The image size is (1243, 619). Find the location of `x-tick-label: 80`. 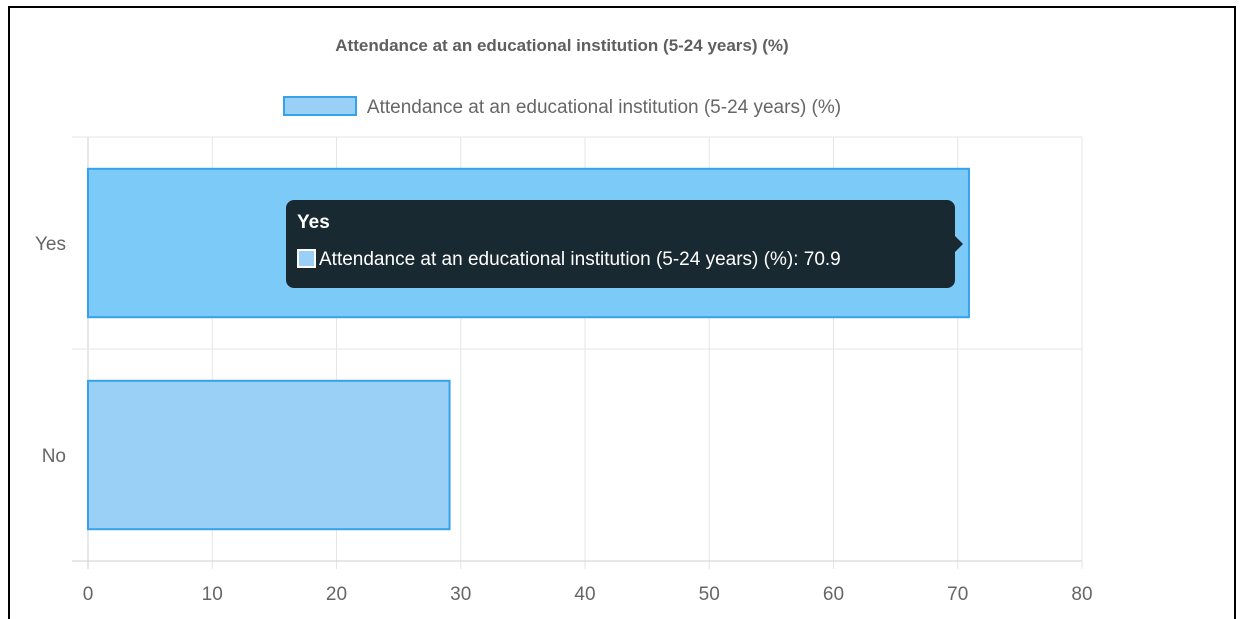

x-tick-label: 80 is located at coordinates (1081, 594).